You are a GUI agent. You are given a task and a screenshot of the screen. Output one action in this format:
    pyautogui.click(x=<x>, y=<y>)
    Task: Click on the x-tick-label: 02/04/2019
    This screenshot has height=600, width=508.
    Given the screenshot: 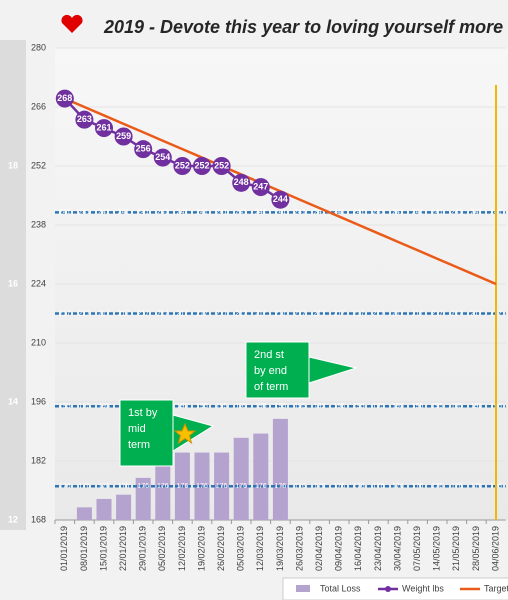 What is the action you would take?
    pyautogui.click(x=319, y=548)
    